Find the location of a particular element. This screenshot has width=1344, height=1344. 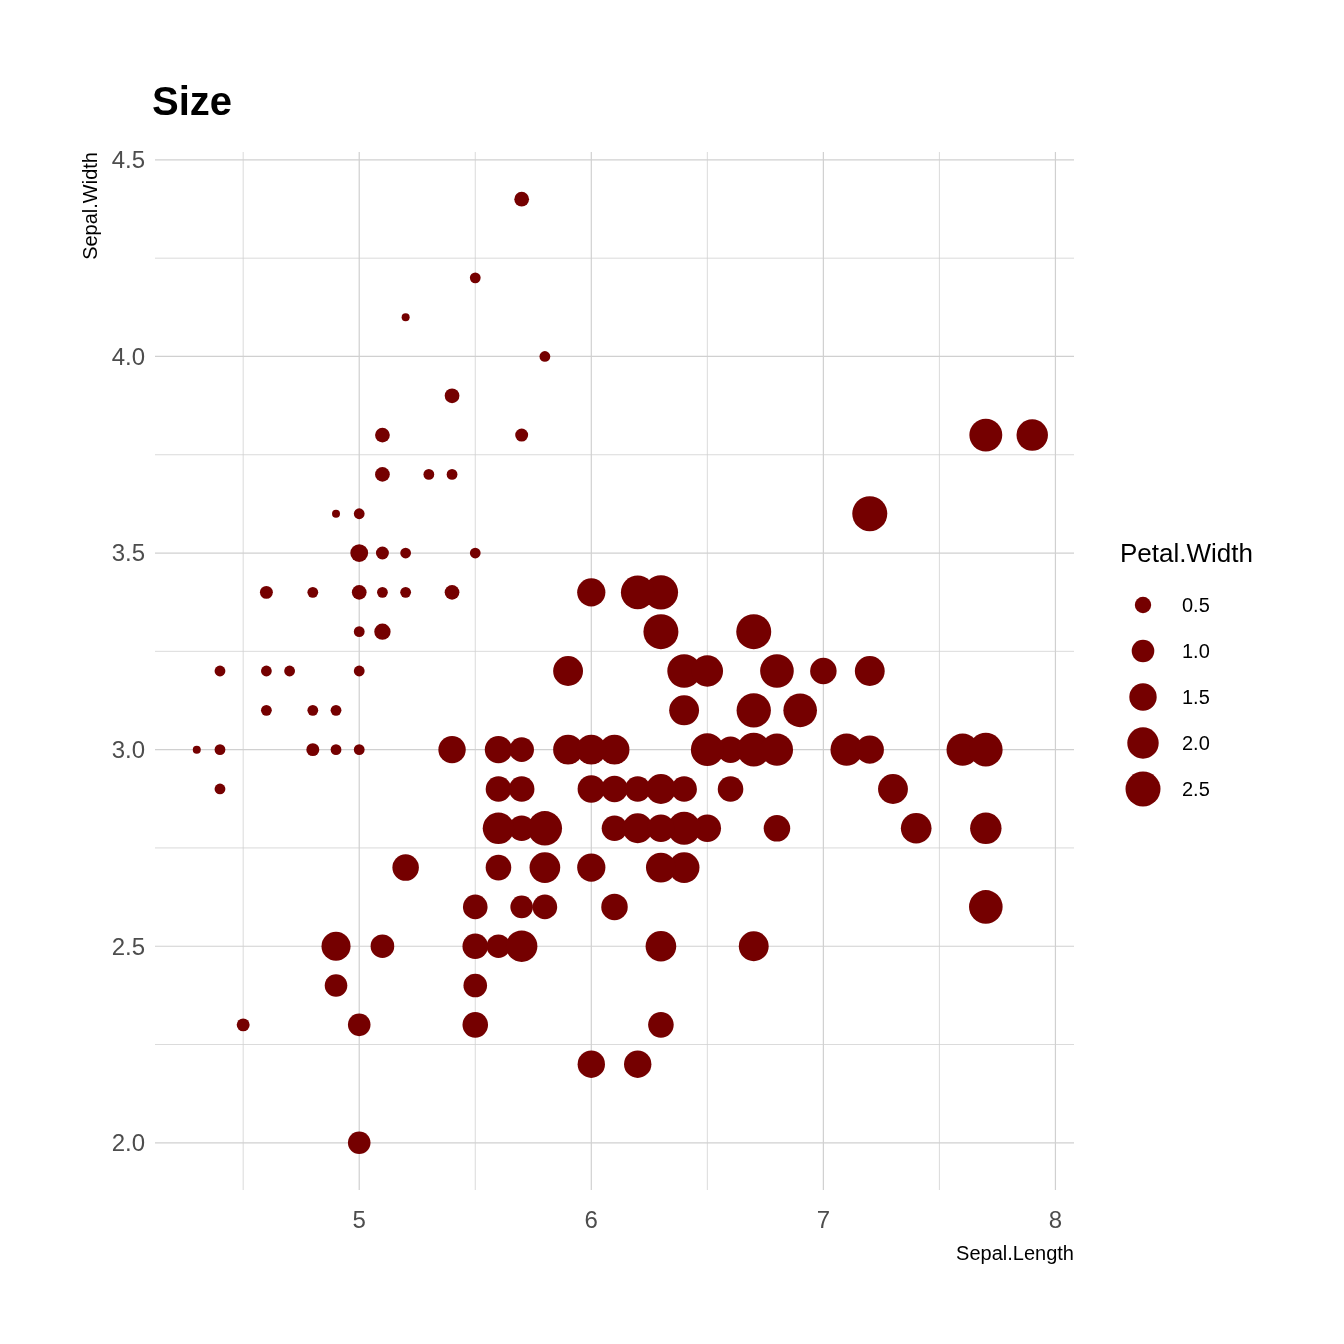

legend-label: 1.0 is located at coordinates (1196, 651).